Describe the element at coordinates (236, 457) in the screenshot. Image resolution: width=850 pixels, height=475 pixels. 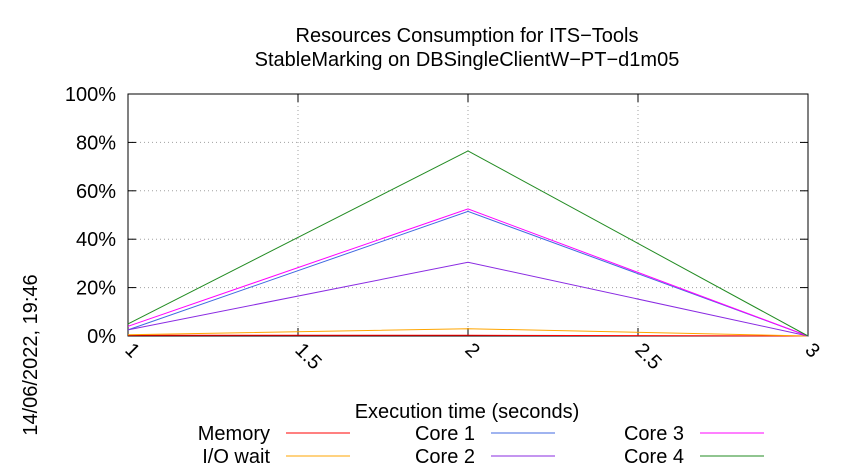
I see `legend-label-i-o-wait: I/O wait` at that location.